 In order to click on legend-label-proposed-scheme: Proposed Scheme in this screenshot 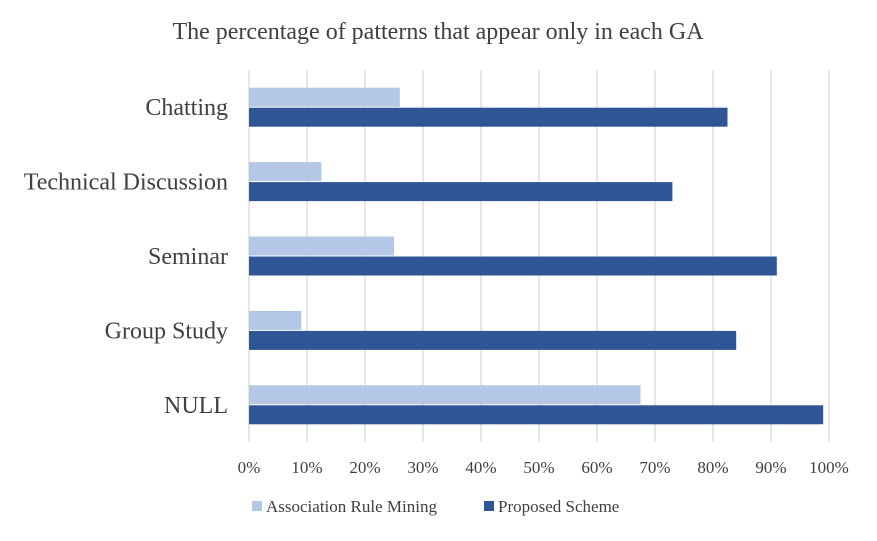, I will do `click(558, 506)`.